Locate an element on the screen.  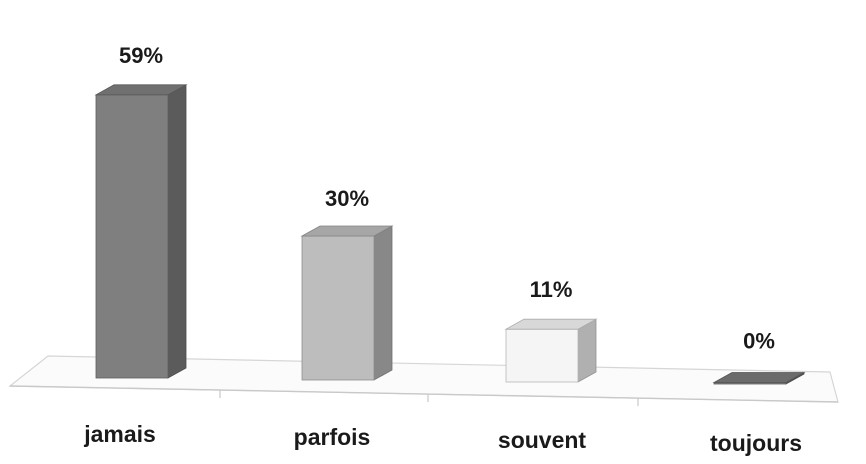
category-label-jamais: jamais is located at coordinates (119, 434).